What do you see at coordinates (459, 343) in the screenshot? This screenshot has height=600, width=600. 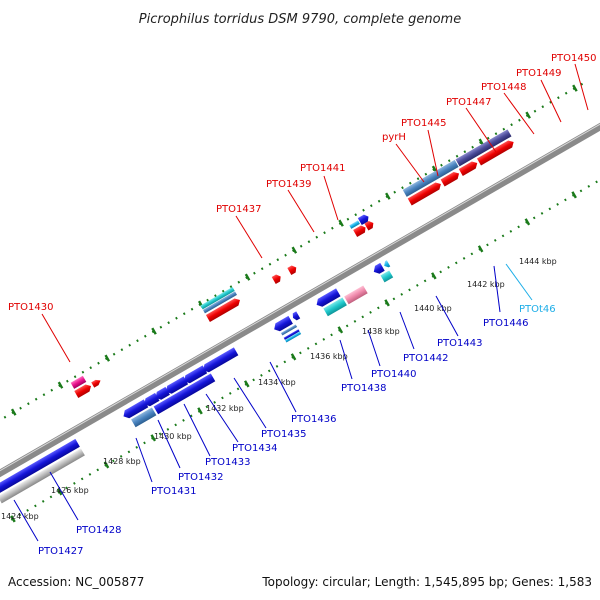 I see `label-pto1443: PTO1443` at bounding box center [459, 343].